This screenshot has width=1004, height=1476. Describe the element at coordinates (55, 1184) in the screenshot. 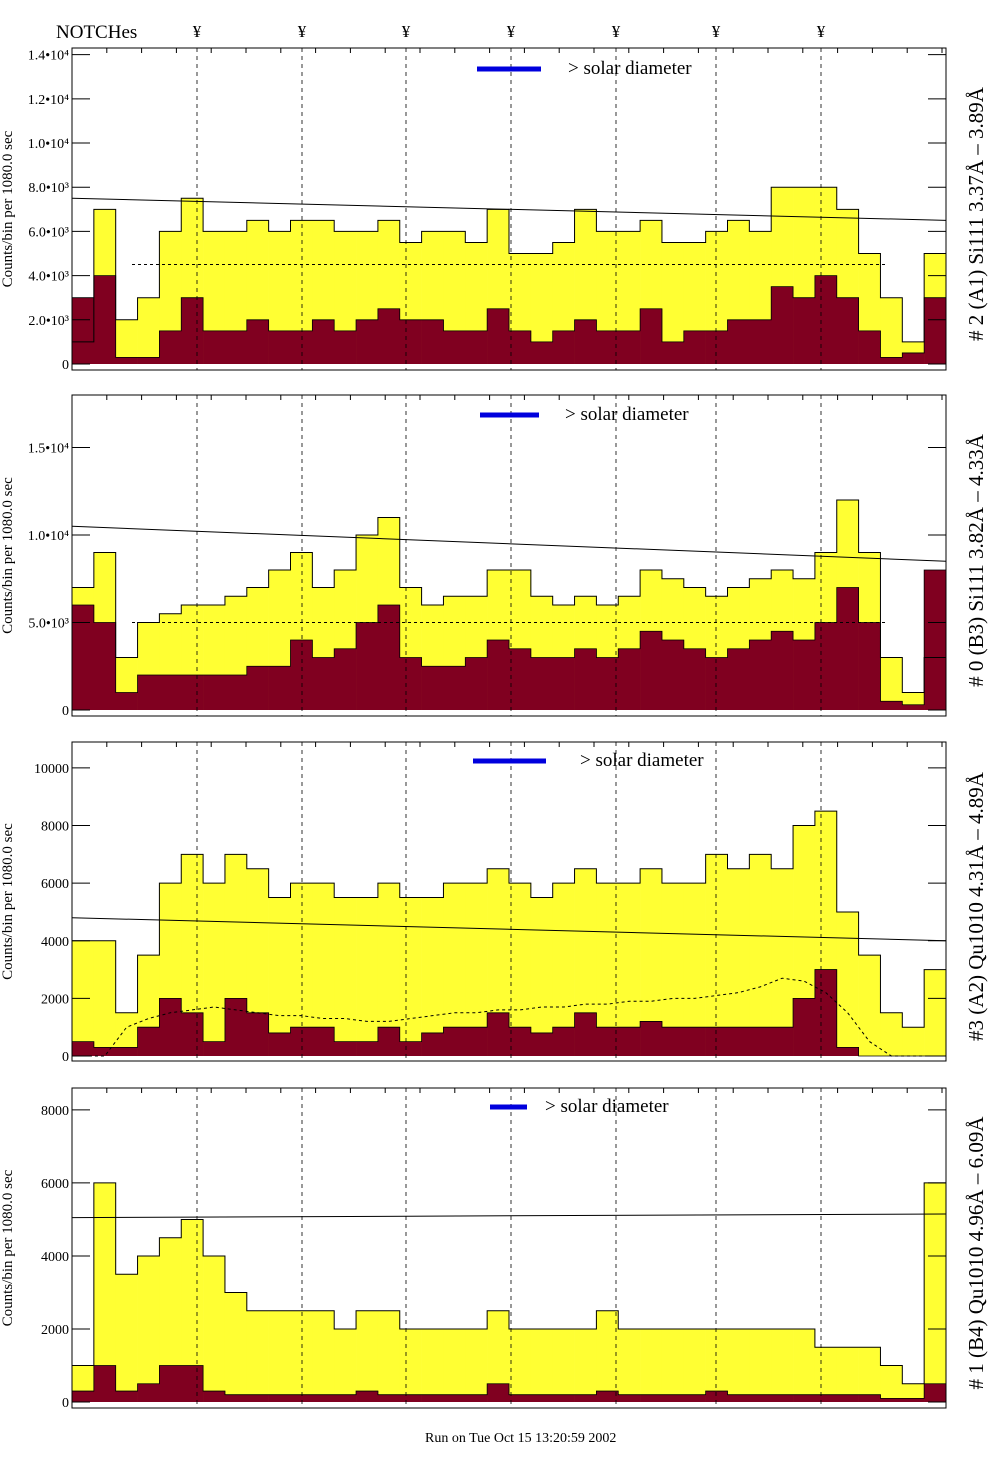

I see `y-tick-label: 6000` at that location.